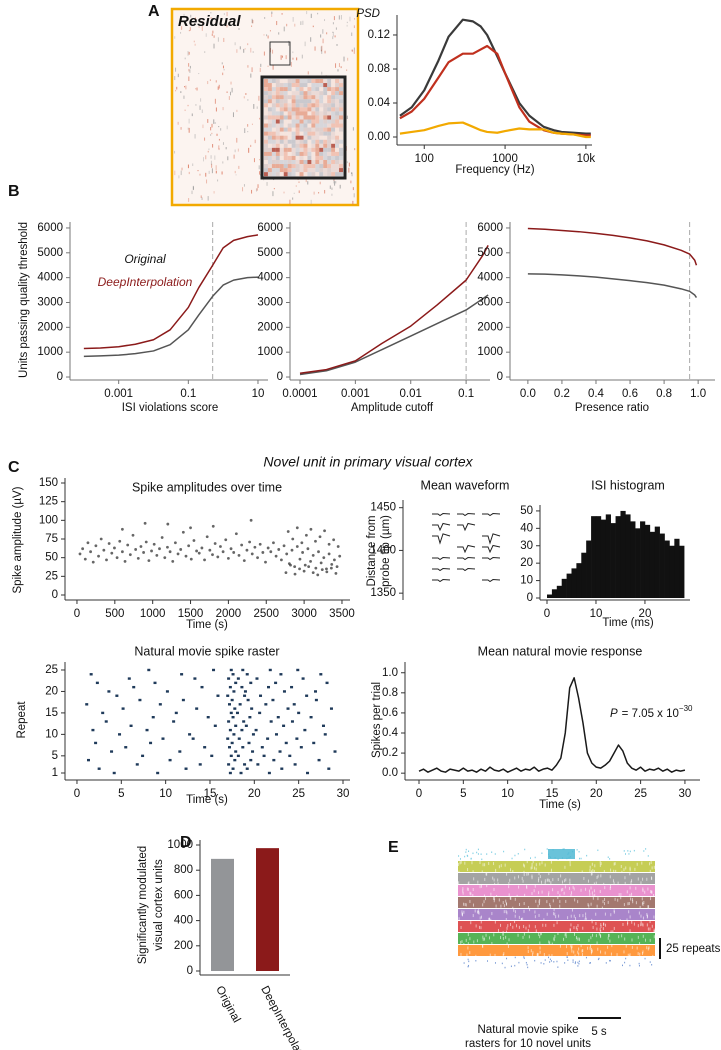 The width and height of the screenshot is (721, 1050). Describe the element at coordinates (491, 559) in the screenshot. I see `waveform-trace` at that location.